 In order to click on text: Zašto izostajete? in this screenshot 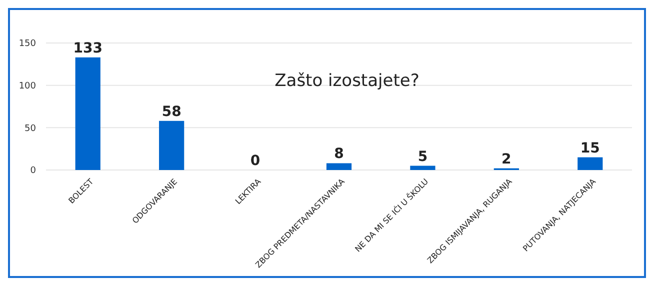, I will do `click(347, 81)`.